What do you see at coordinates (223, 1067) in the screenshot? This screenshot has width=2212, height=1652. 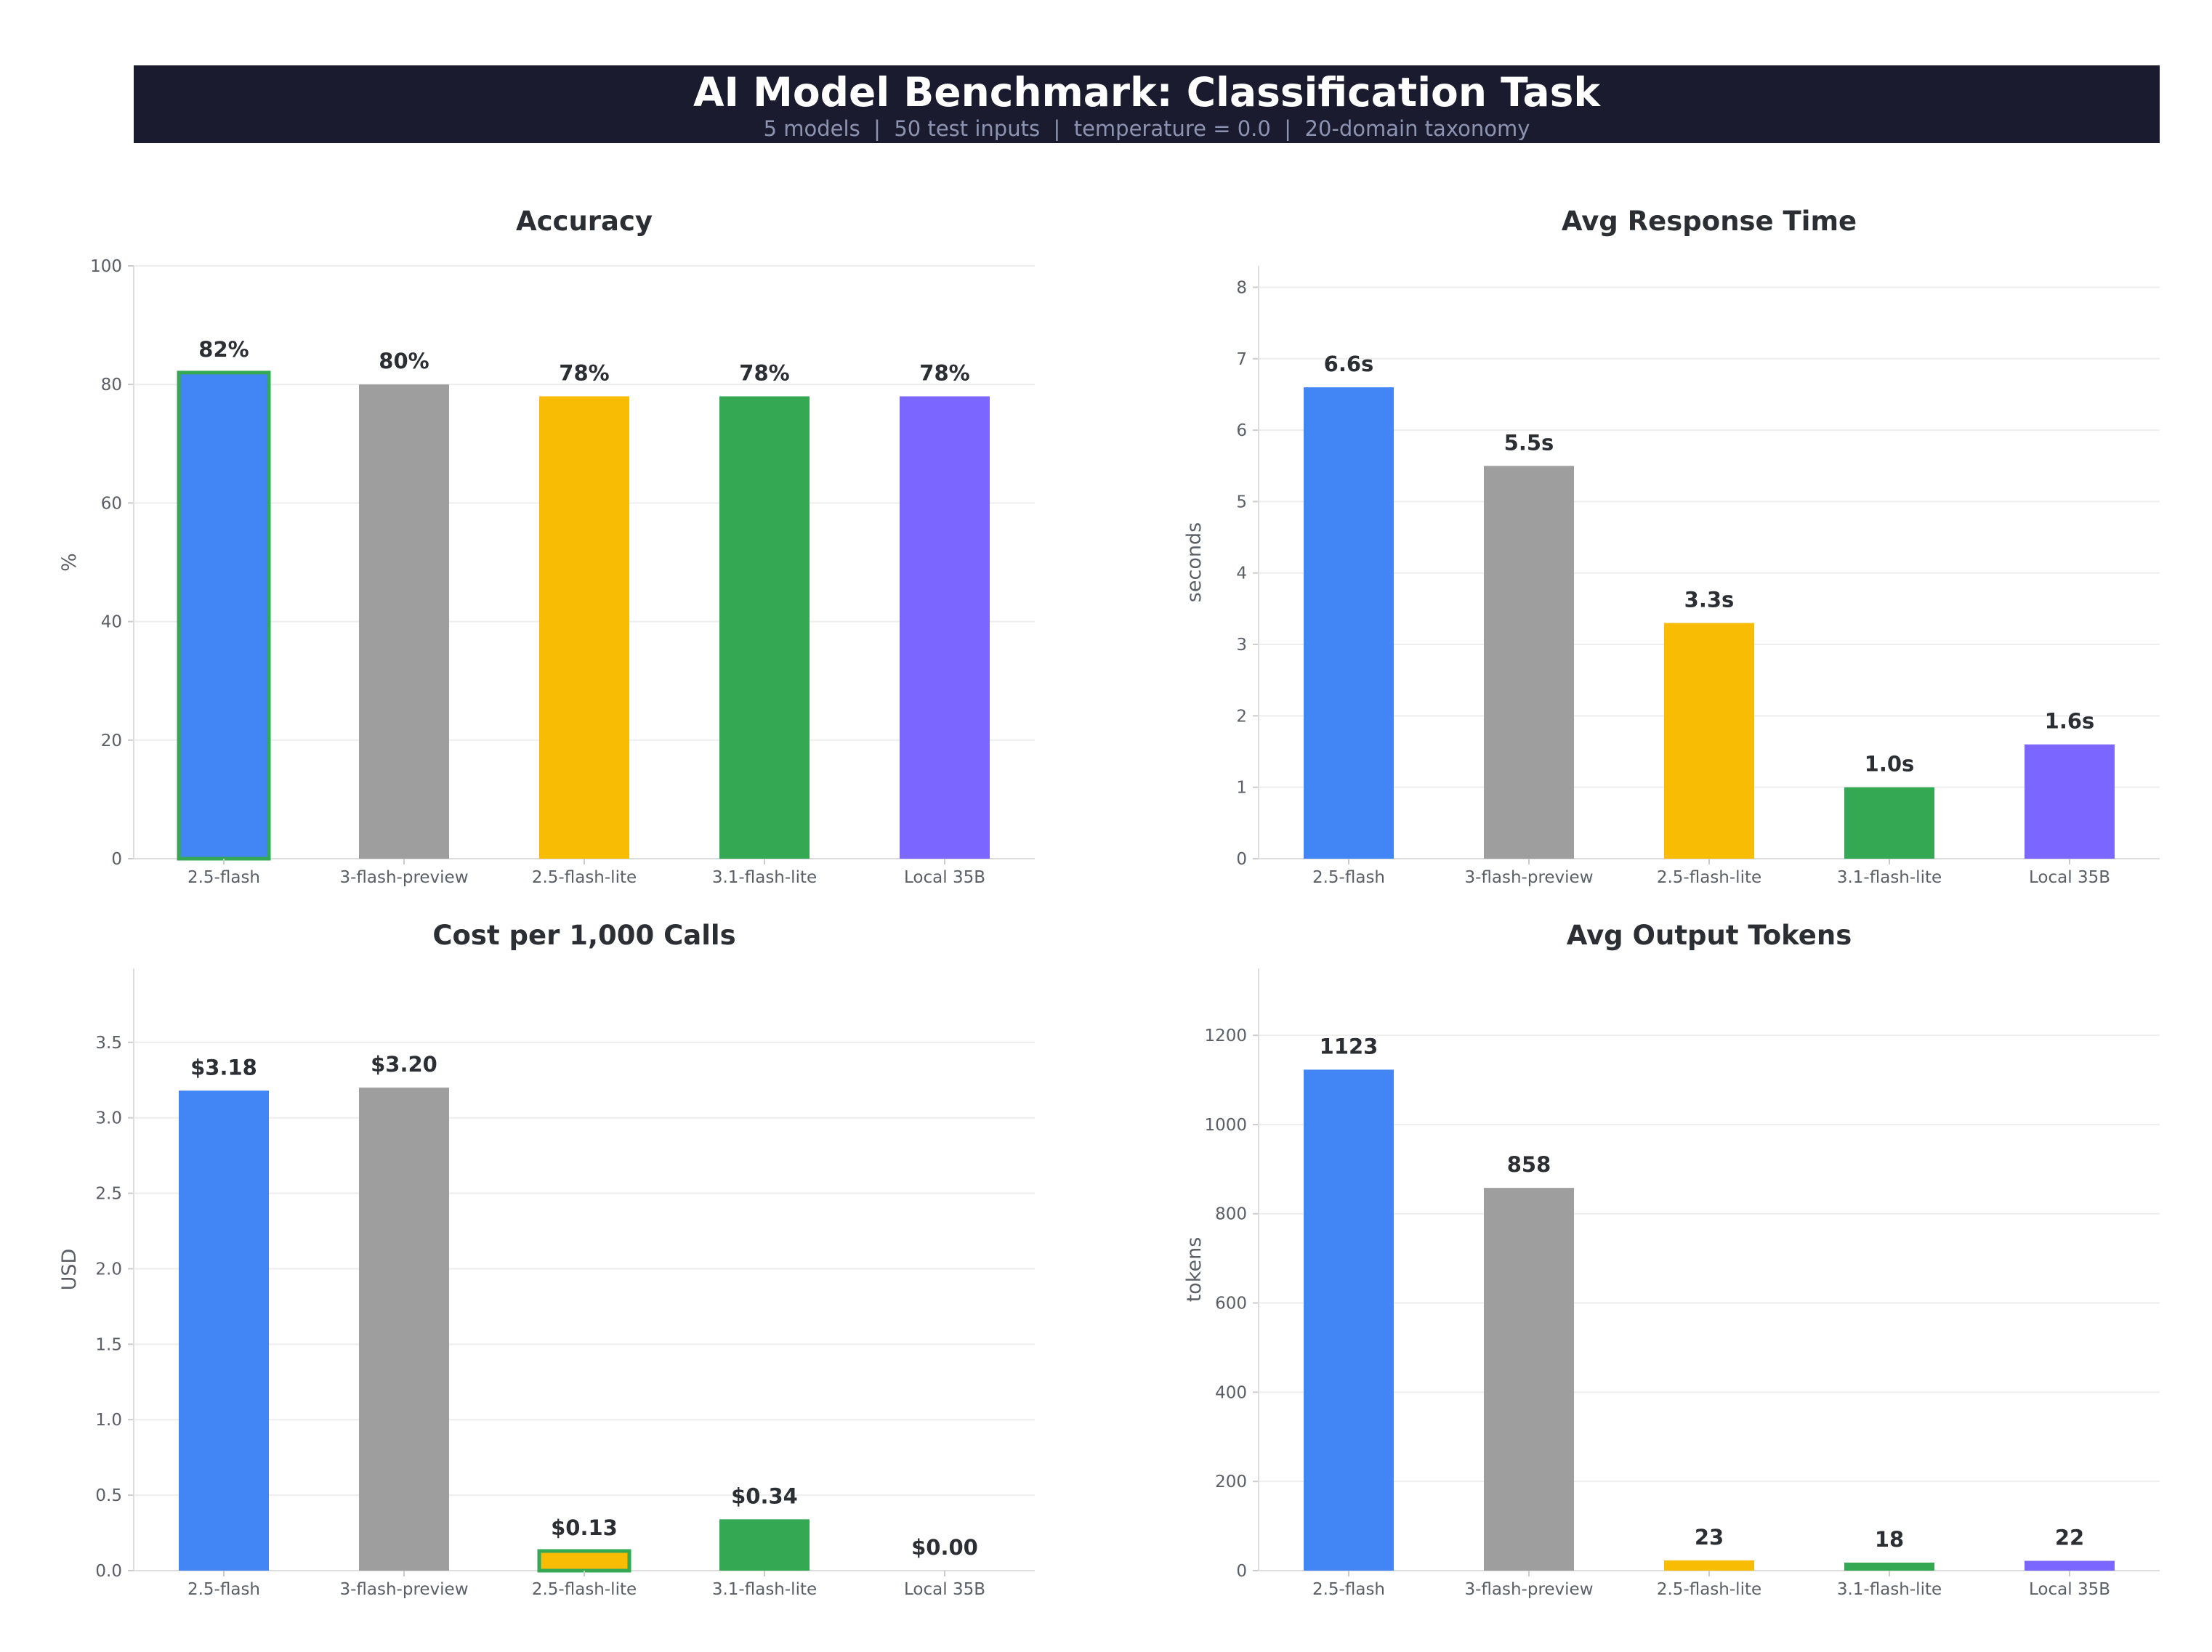 I see `bar-value-label: $3.18` at bounding box center [223, 1067].